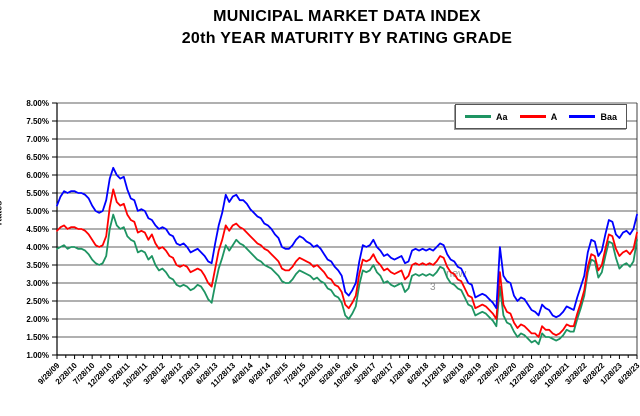 The image size is (640, 416). What do you see at coordinates (582, 116) in the screenshot?
I see `legend-line-swatch-baa` at bounding box center [582, 116].